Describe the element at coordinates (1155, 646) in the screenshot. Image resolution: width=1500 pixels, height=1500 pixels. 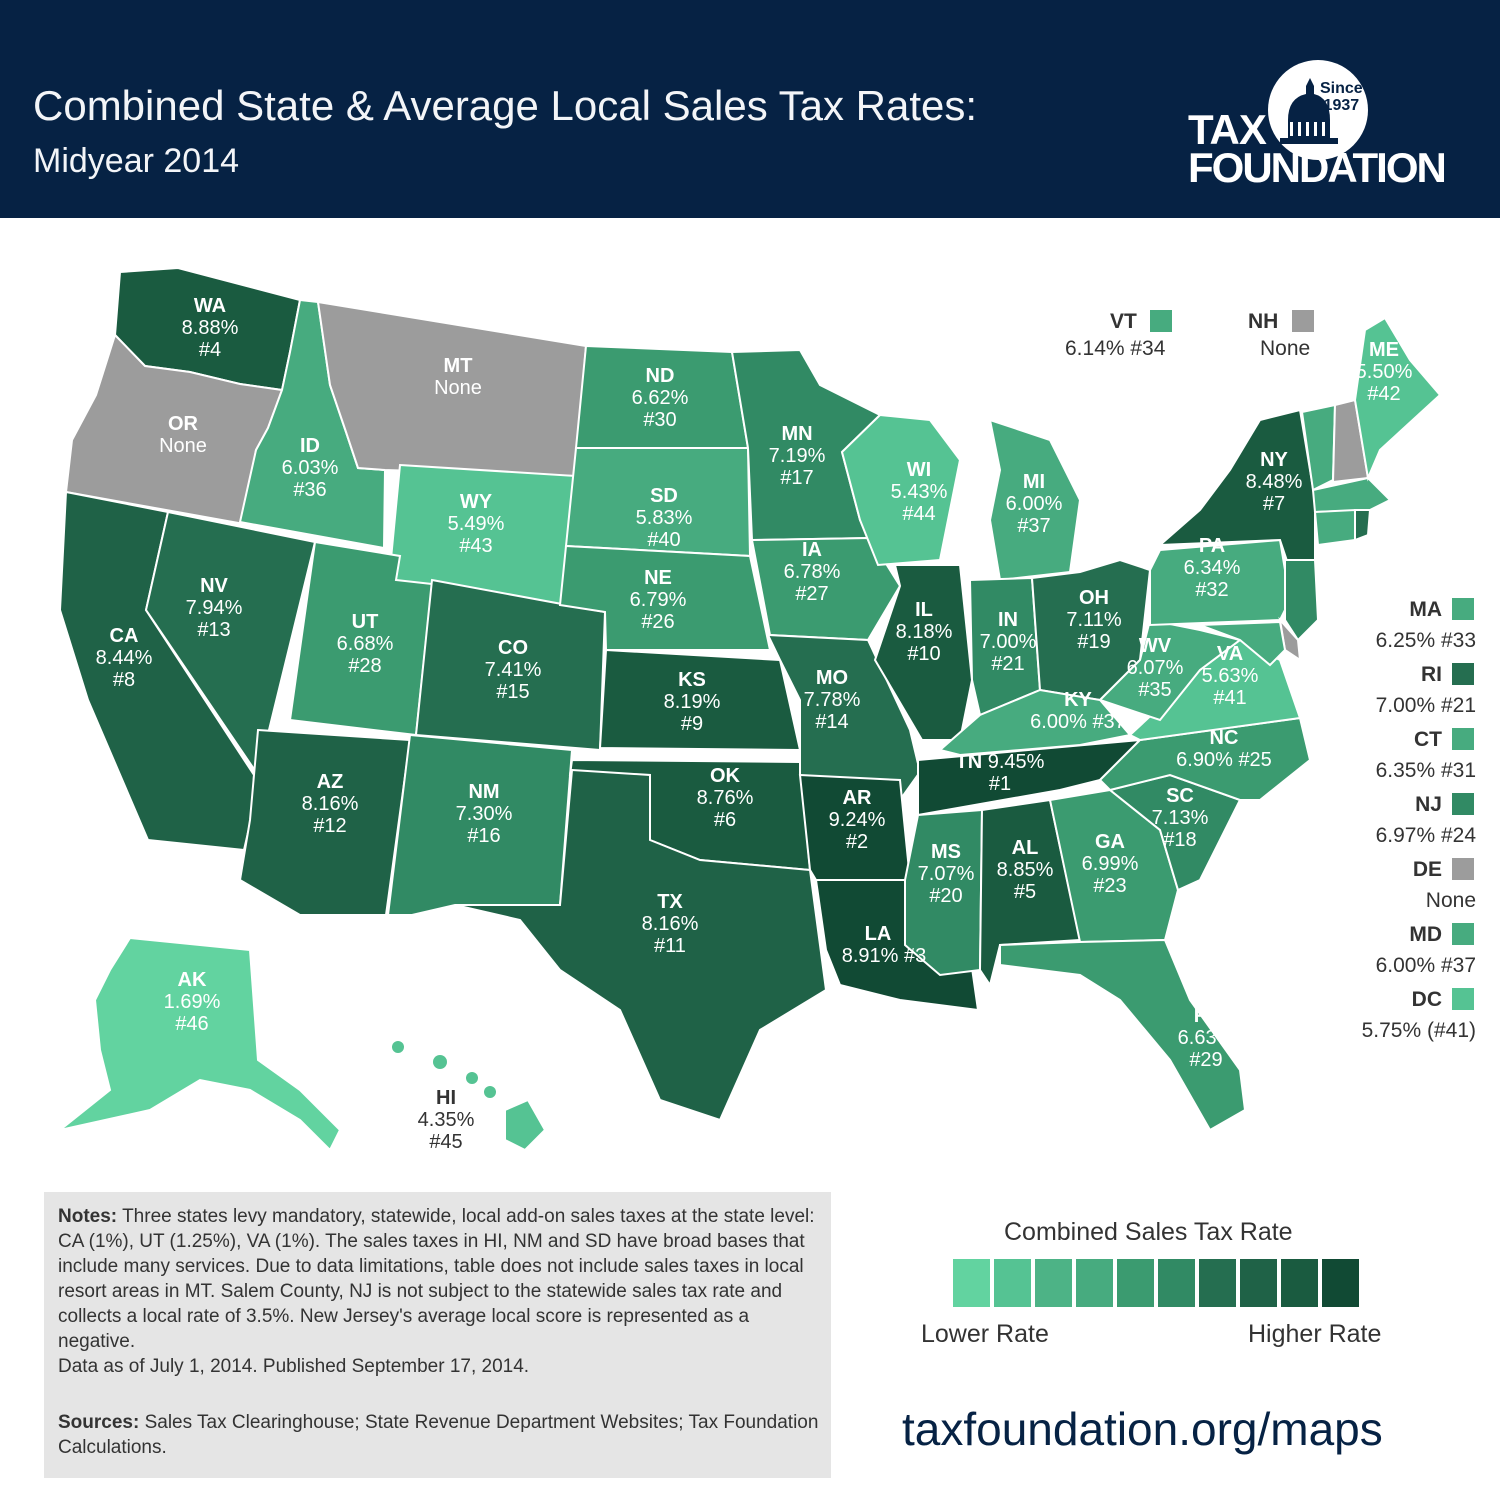
I see `state-label-WV-name: WV` at that location.